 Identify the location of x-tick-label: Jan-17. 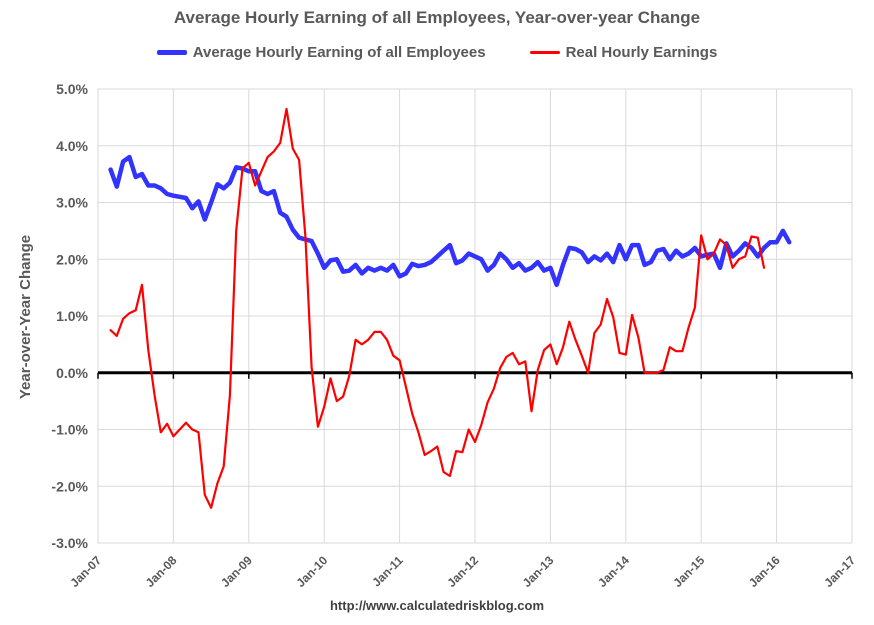
(839, 571).